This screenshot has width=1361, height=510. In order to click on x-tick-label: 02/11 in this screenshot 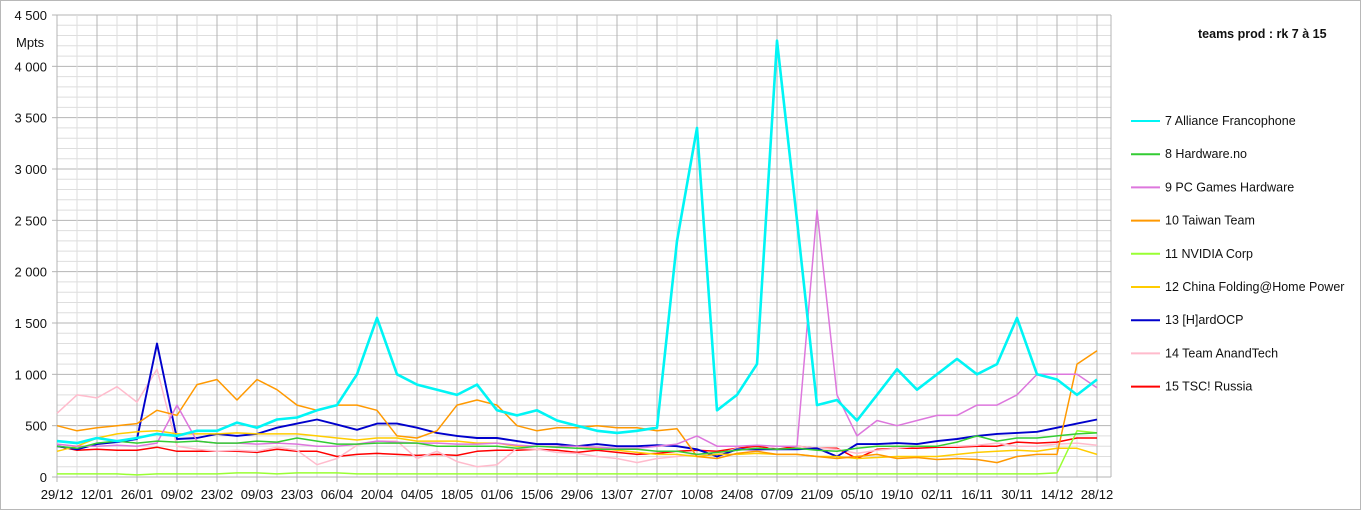, I will do `click(937, 494)`.